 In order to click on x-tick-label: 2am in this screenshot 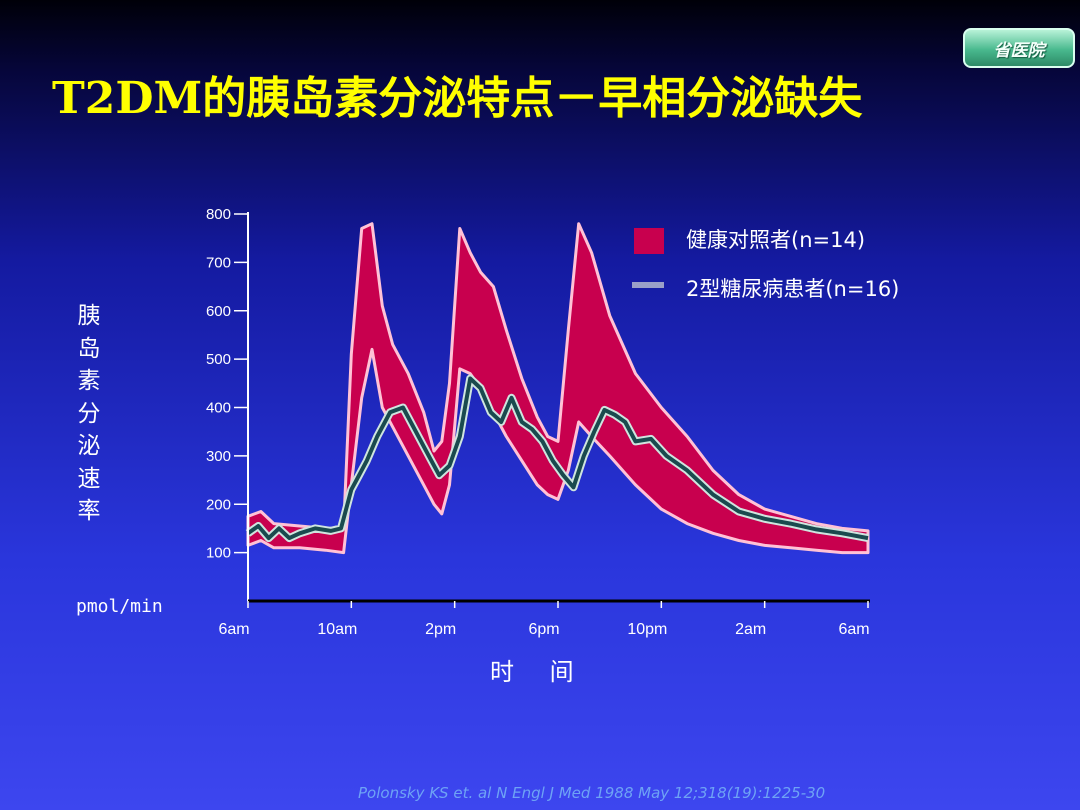, I will do `click(750, 629)`.